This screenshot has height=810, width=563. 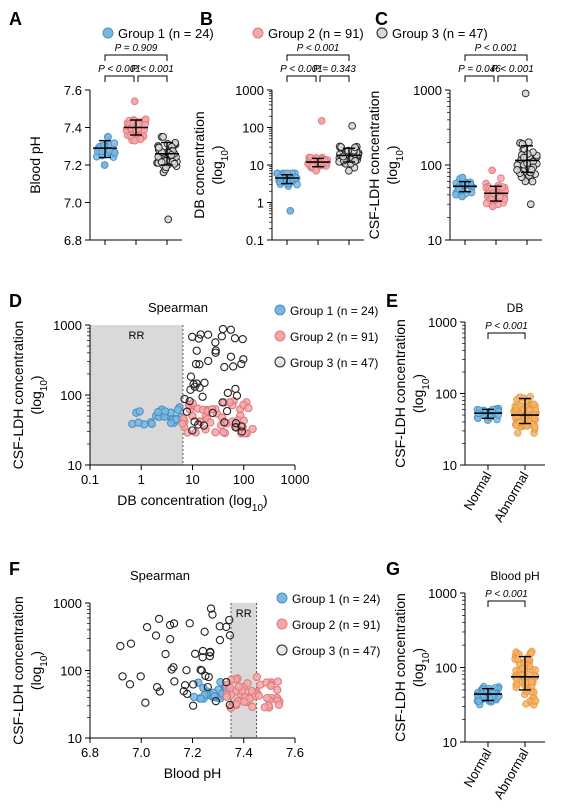 What do you see at coordinates (35, 165) in the screenshot?
I see `y-label-A: Blood pH` at bounding box center [35, 165].